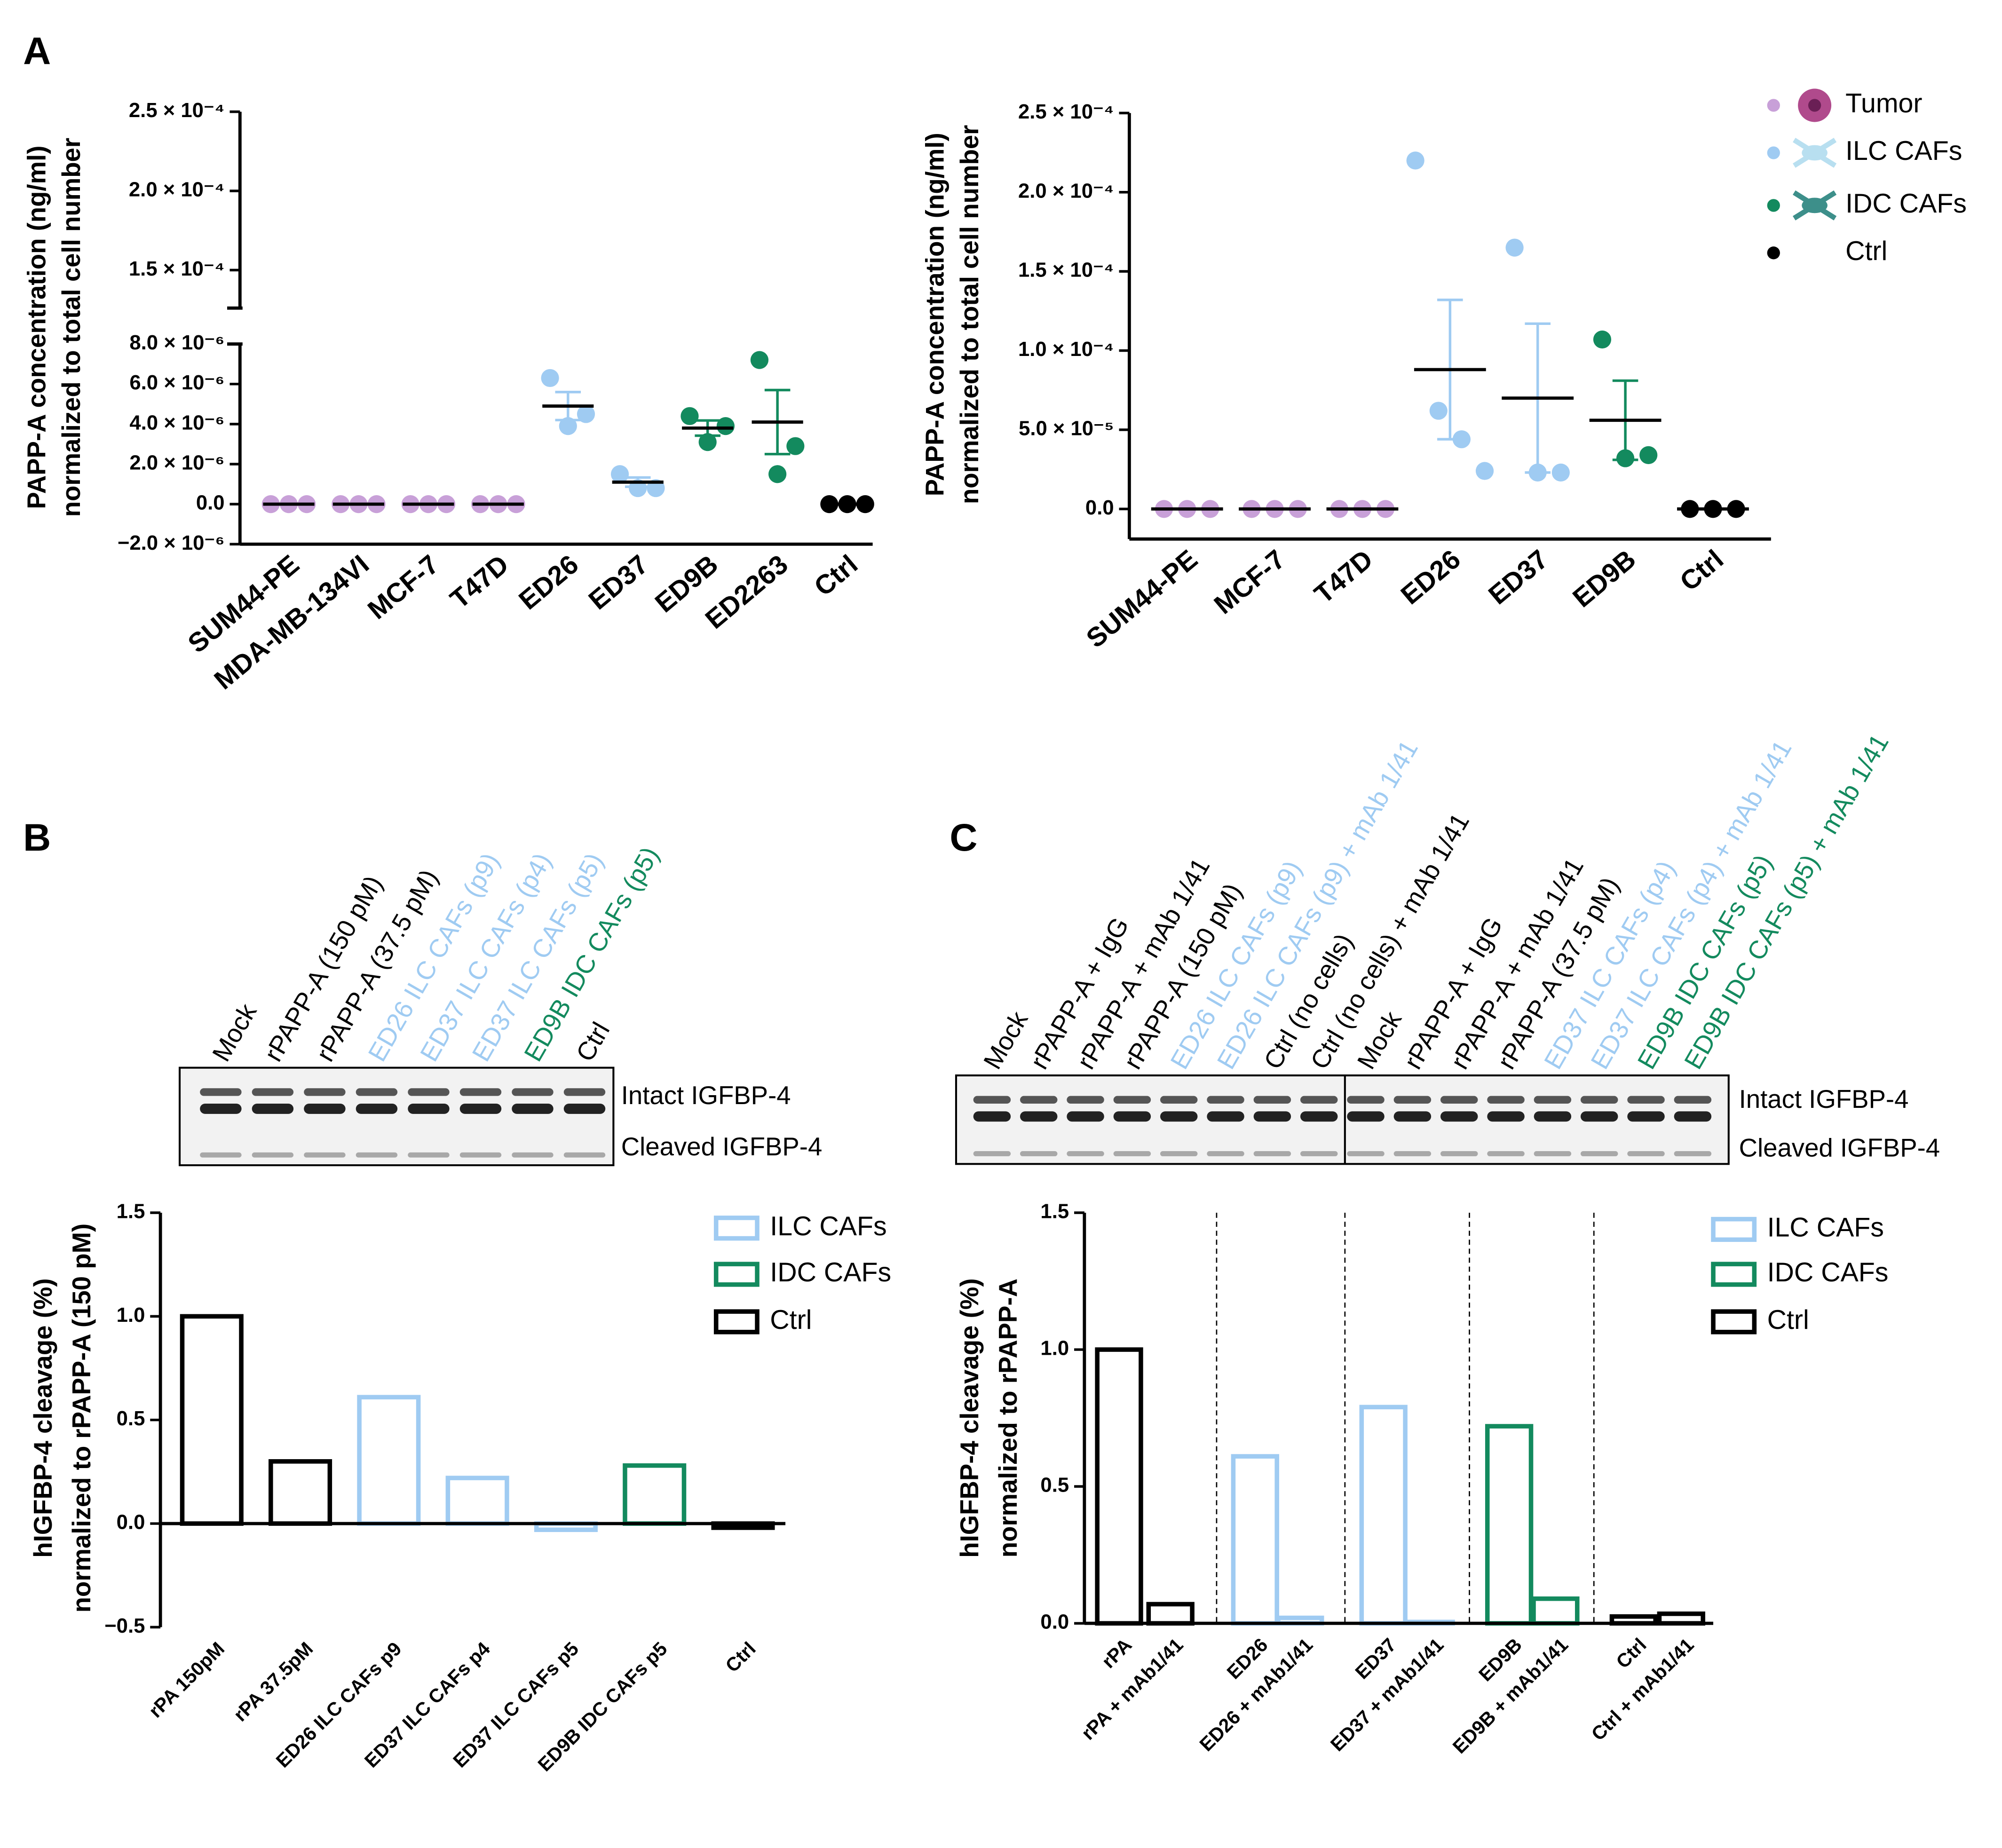 This screenshot has height=1848, width=2002. Describe the element at coordinates (1518, 577) in the screenshot. I see `x-tick-label: ED37` at that location.